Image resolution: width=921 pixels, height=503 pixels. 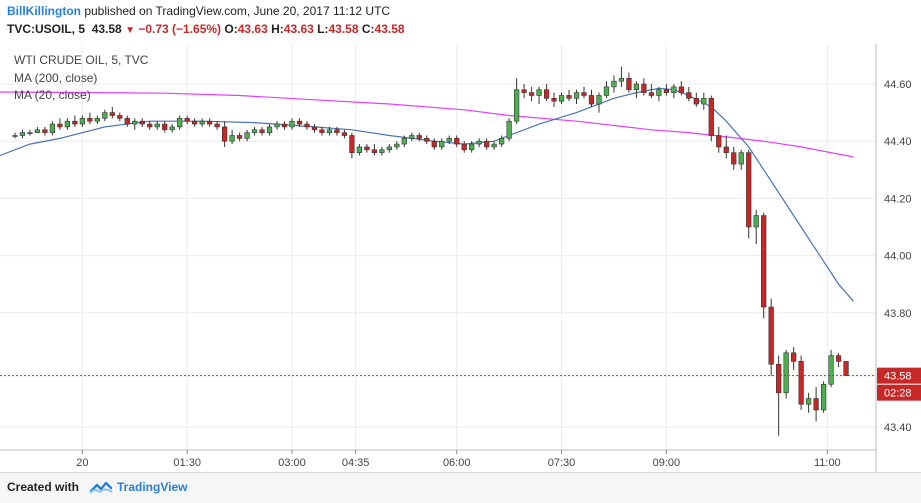 What do you see at coordinates (898, 428) in the screenshot?
I see `y-tick-label: 43.40` at bounding box center [898, 428].